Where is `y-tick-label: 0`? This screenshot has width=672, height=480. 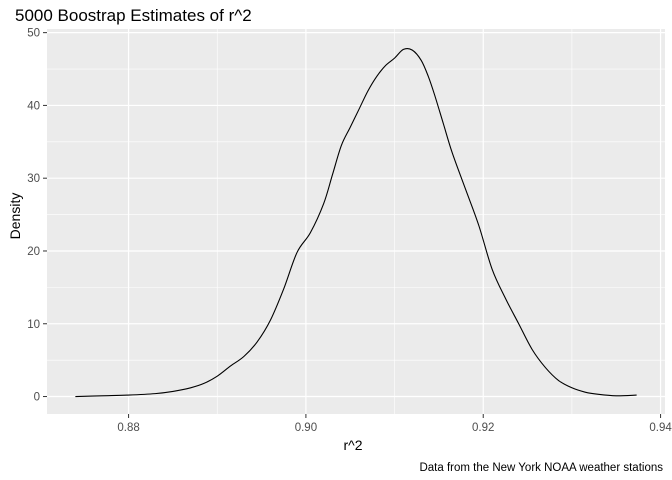 y-tick-label: 0 is located at coordinates (37, 398).